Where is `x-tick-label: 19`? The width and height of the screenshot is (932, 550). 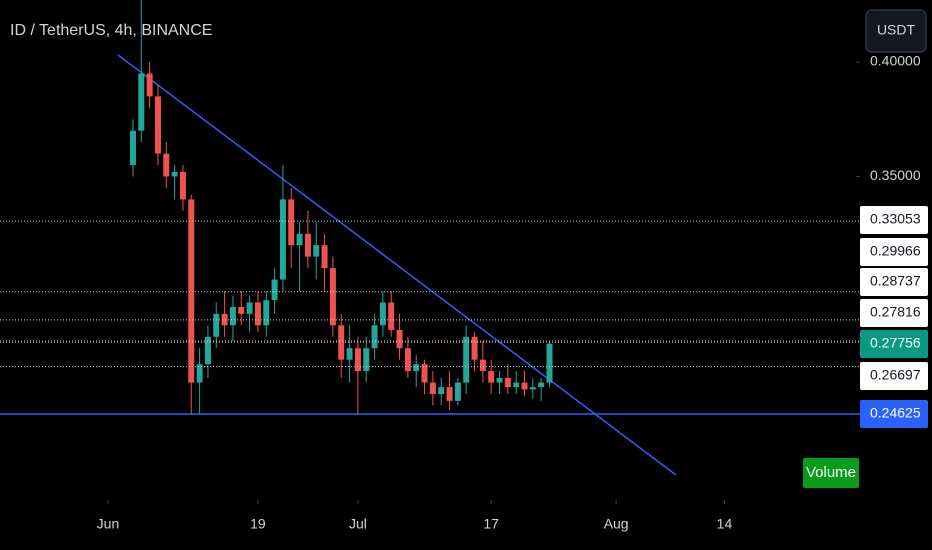 x-tick-label: 19 is located at coordinates (258, 524).